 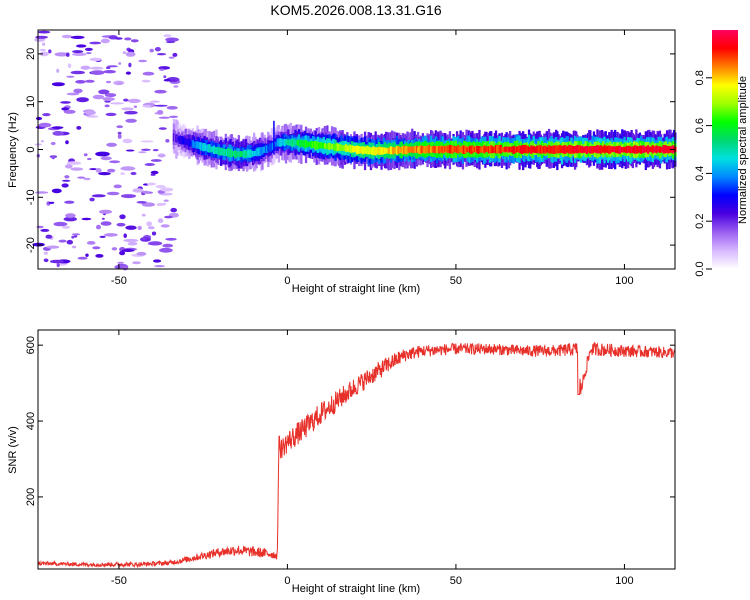 What do you see at coordinates (31, 421) in the screenshot?
I see `y-tick-label: 400` at bounding box center [31, 421].